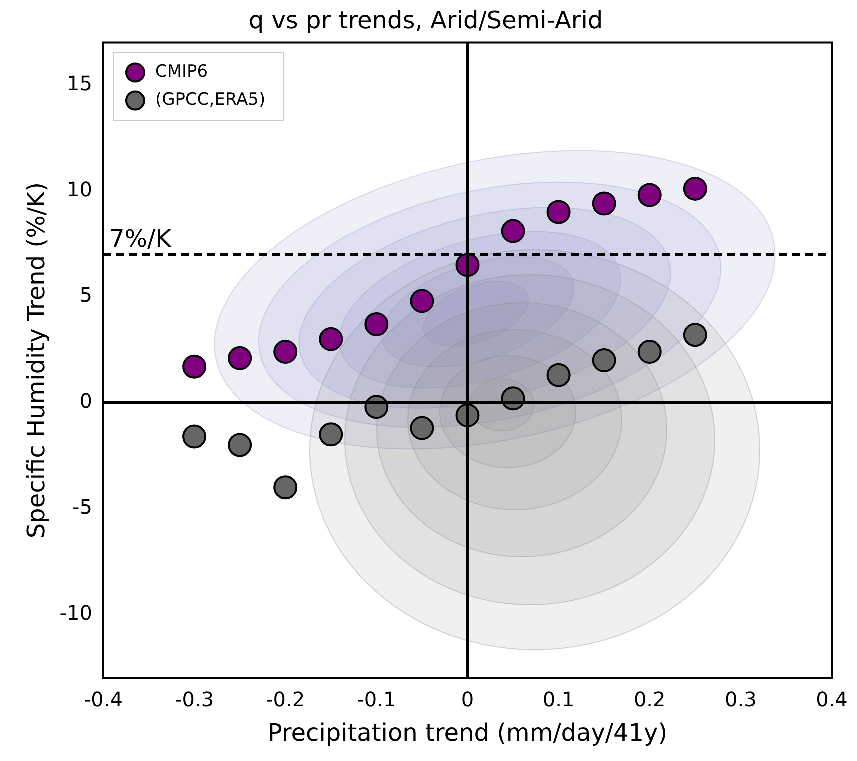  Describe the element at coordinates (741, 699) in the screenshot. I see `x-tick-label: 0.3` at that location.